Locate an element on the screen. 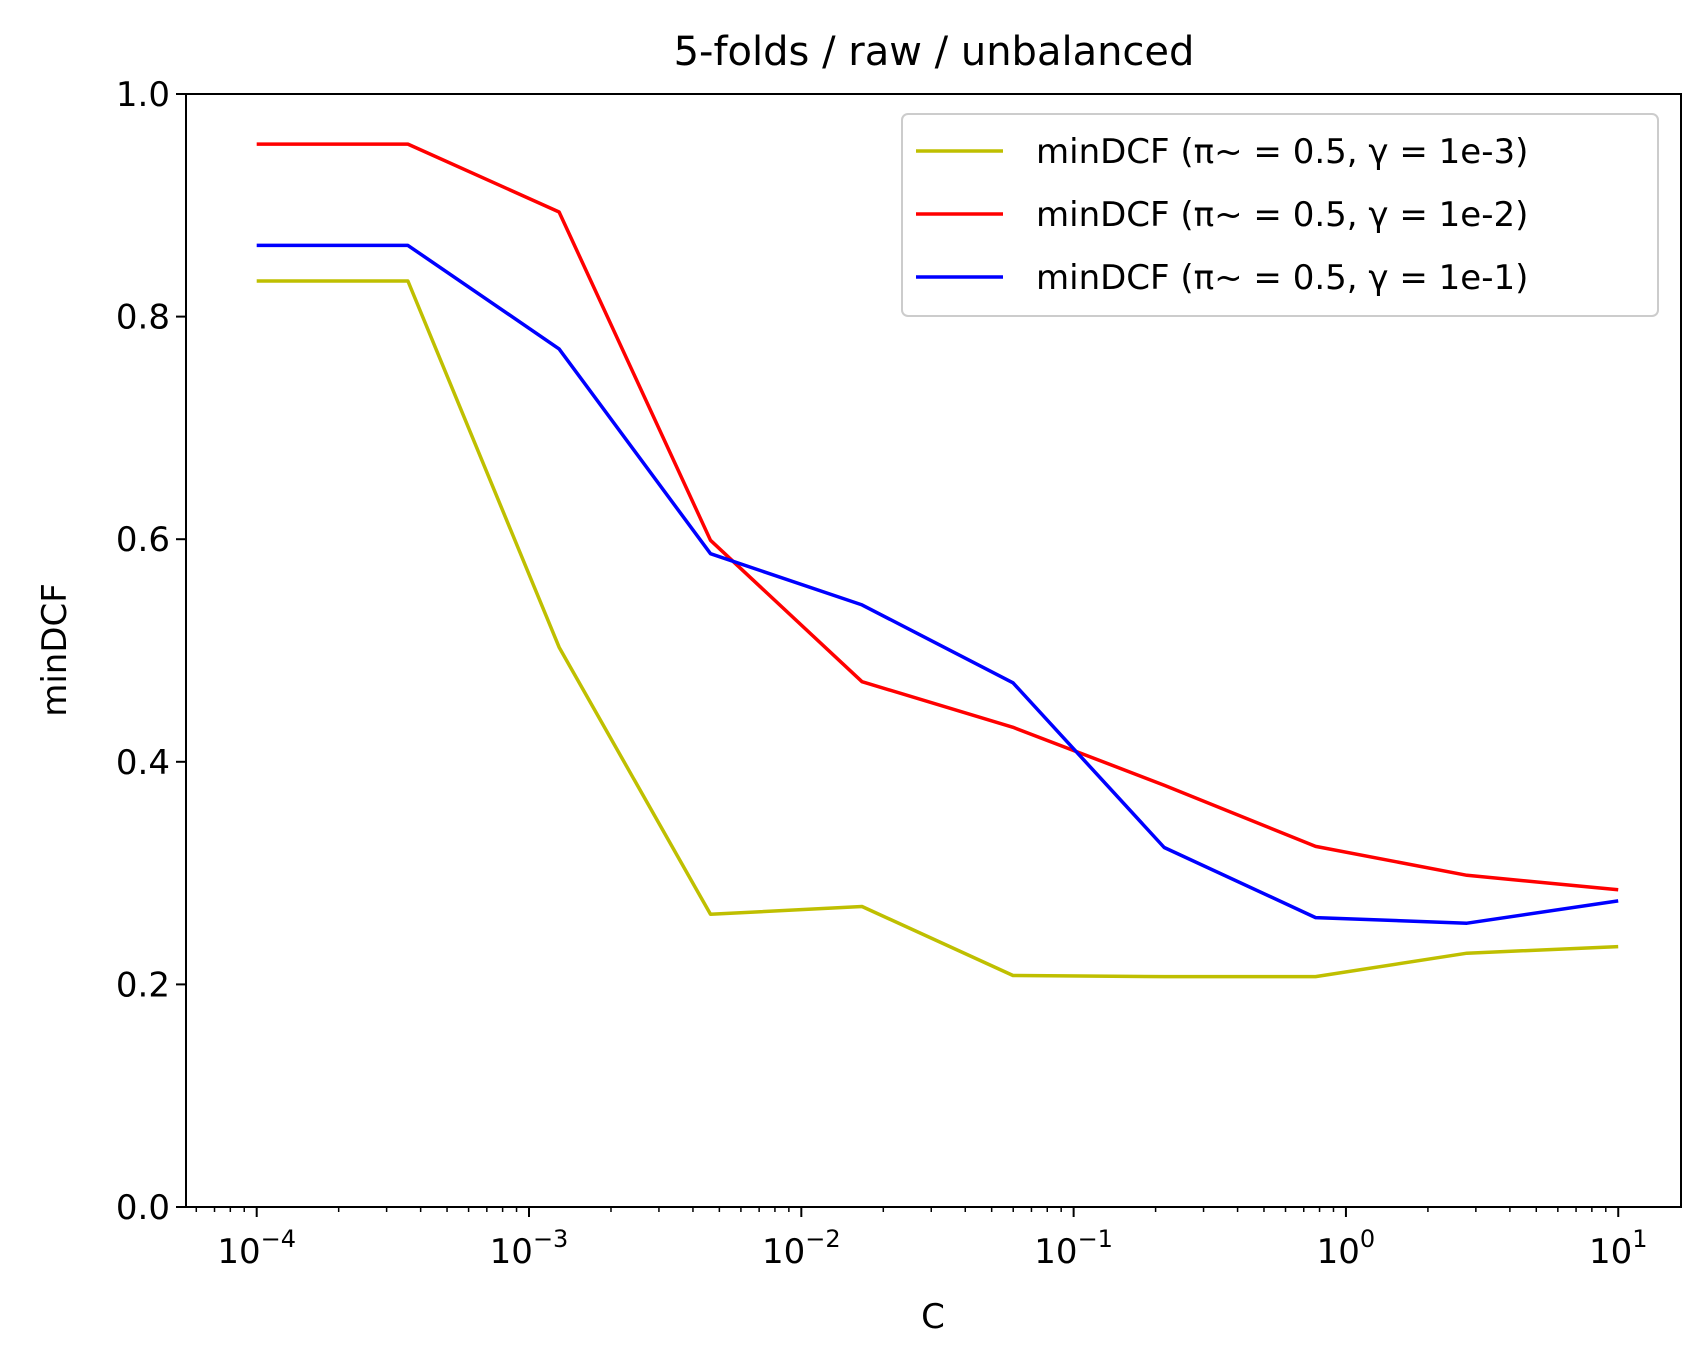 Image resolution: width=1702 pixels, height=1362 pixels. x-tick-label: 10¹ is located at coordinates (1618, 1248).